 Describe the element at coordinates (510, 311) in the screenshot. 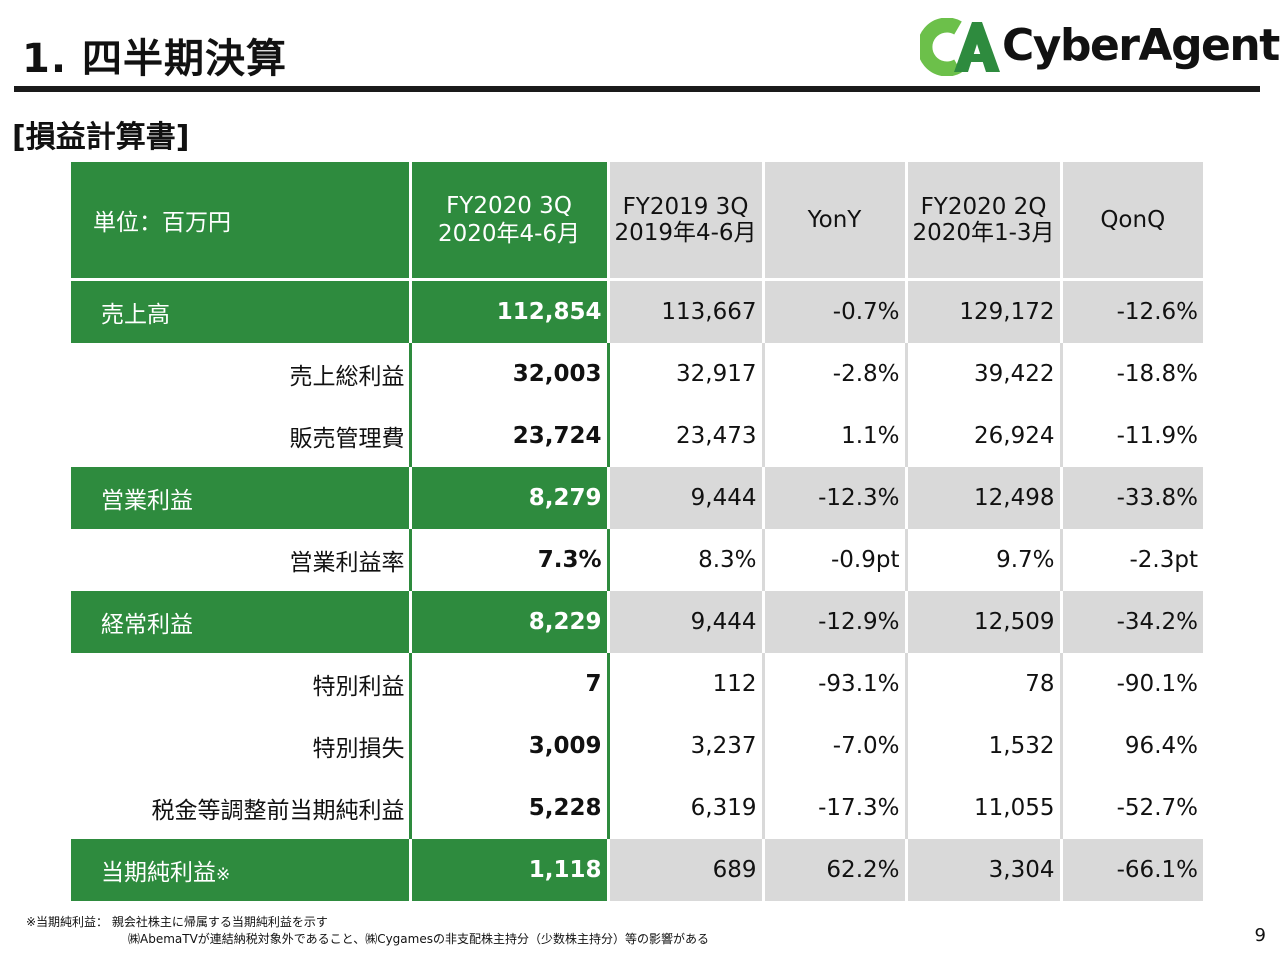

I see `value-fy2020-3q: 112,854` at that location.